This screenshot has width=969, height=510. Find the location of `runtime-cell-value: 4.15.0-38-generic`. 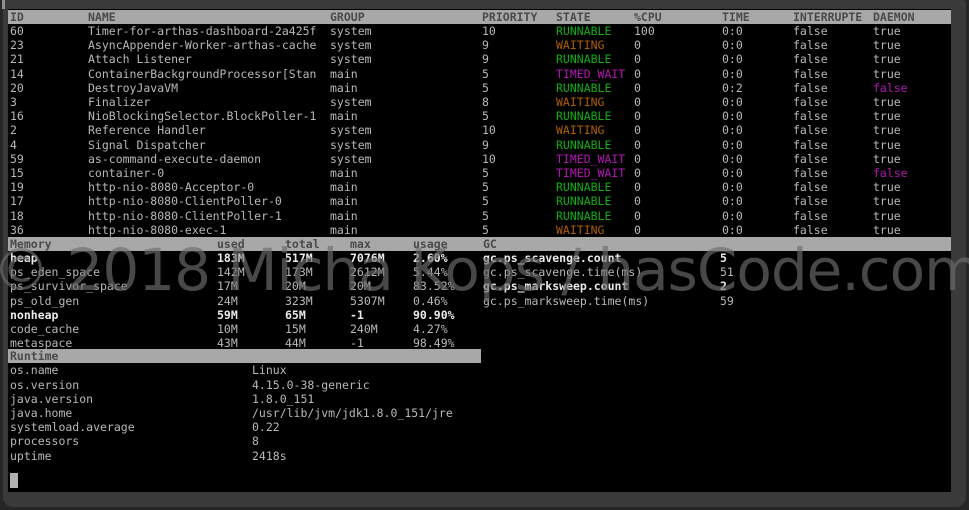

runtime-cell-value: 4.15.0-38-generic is located at coordinates (311, 384).